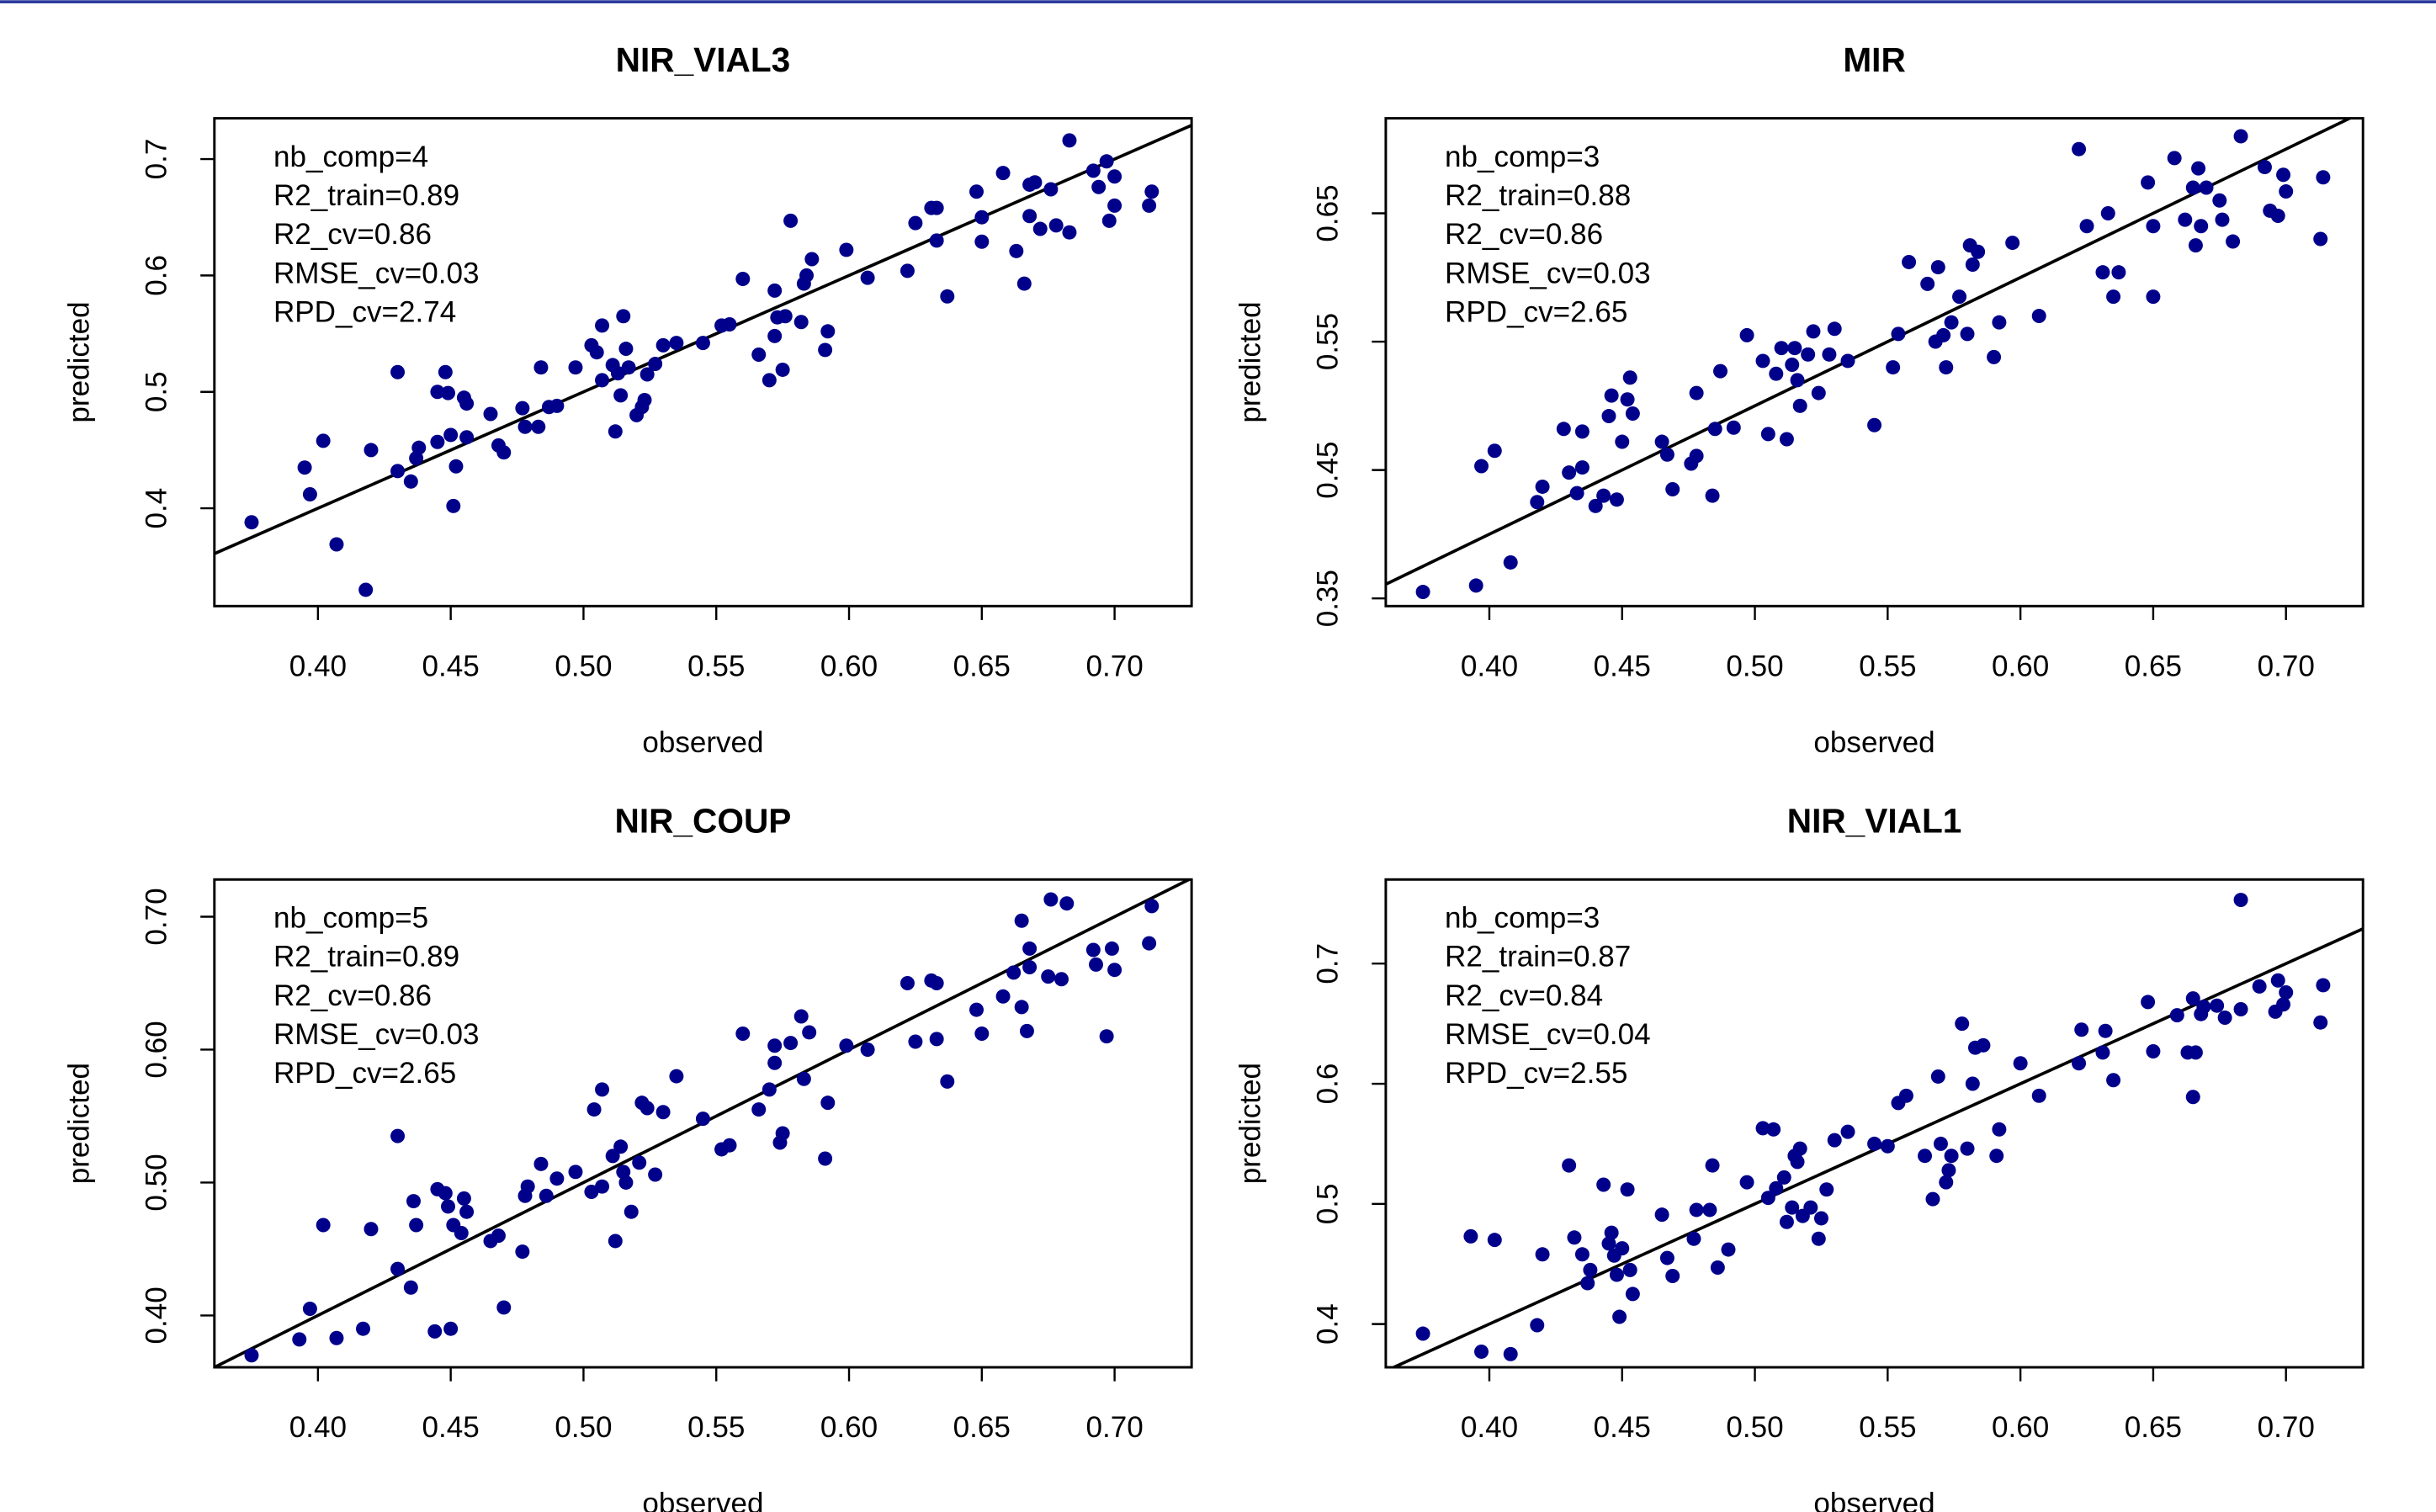 Image resolution: width=2436 pixels, height=1512 pixels. Describe the element at coordinates (1548, 273) in the screenshot. I see `annotation: RMSE_cv=0.03` at that location.